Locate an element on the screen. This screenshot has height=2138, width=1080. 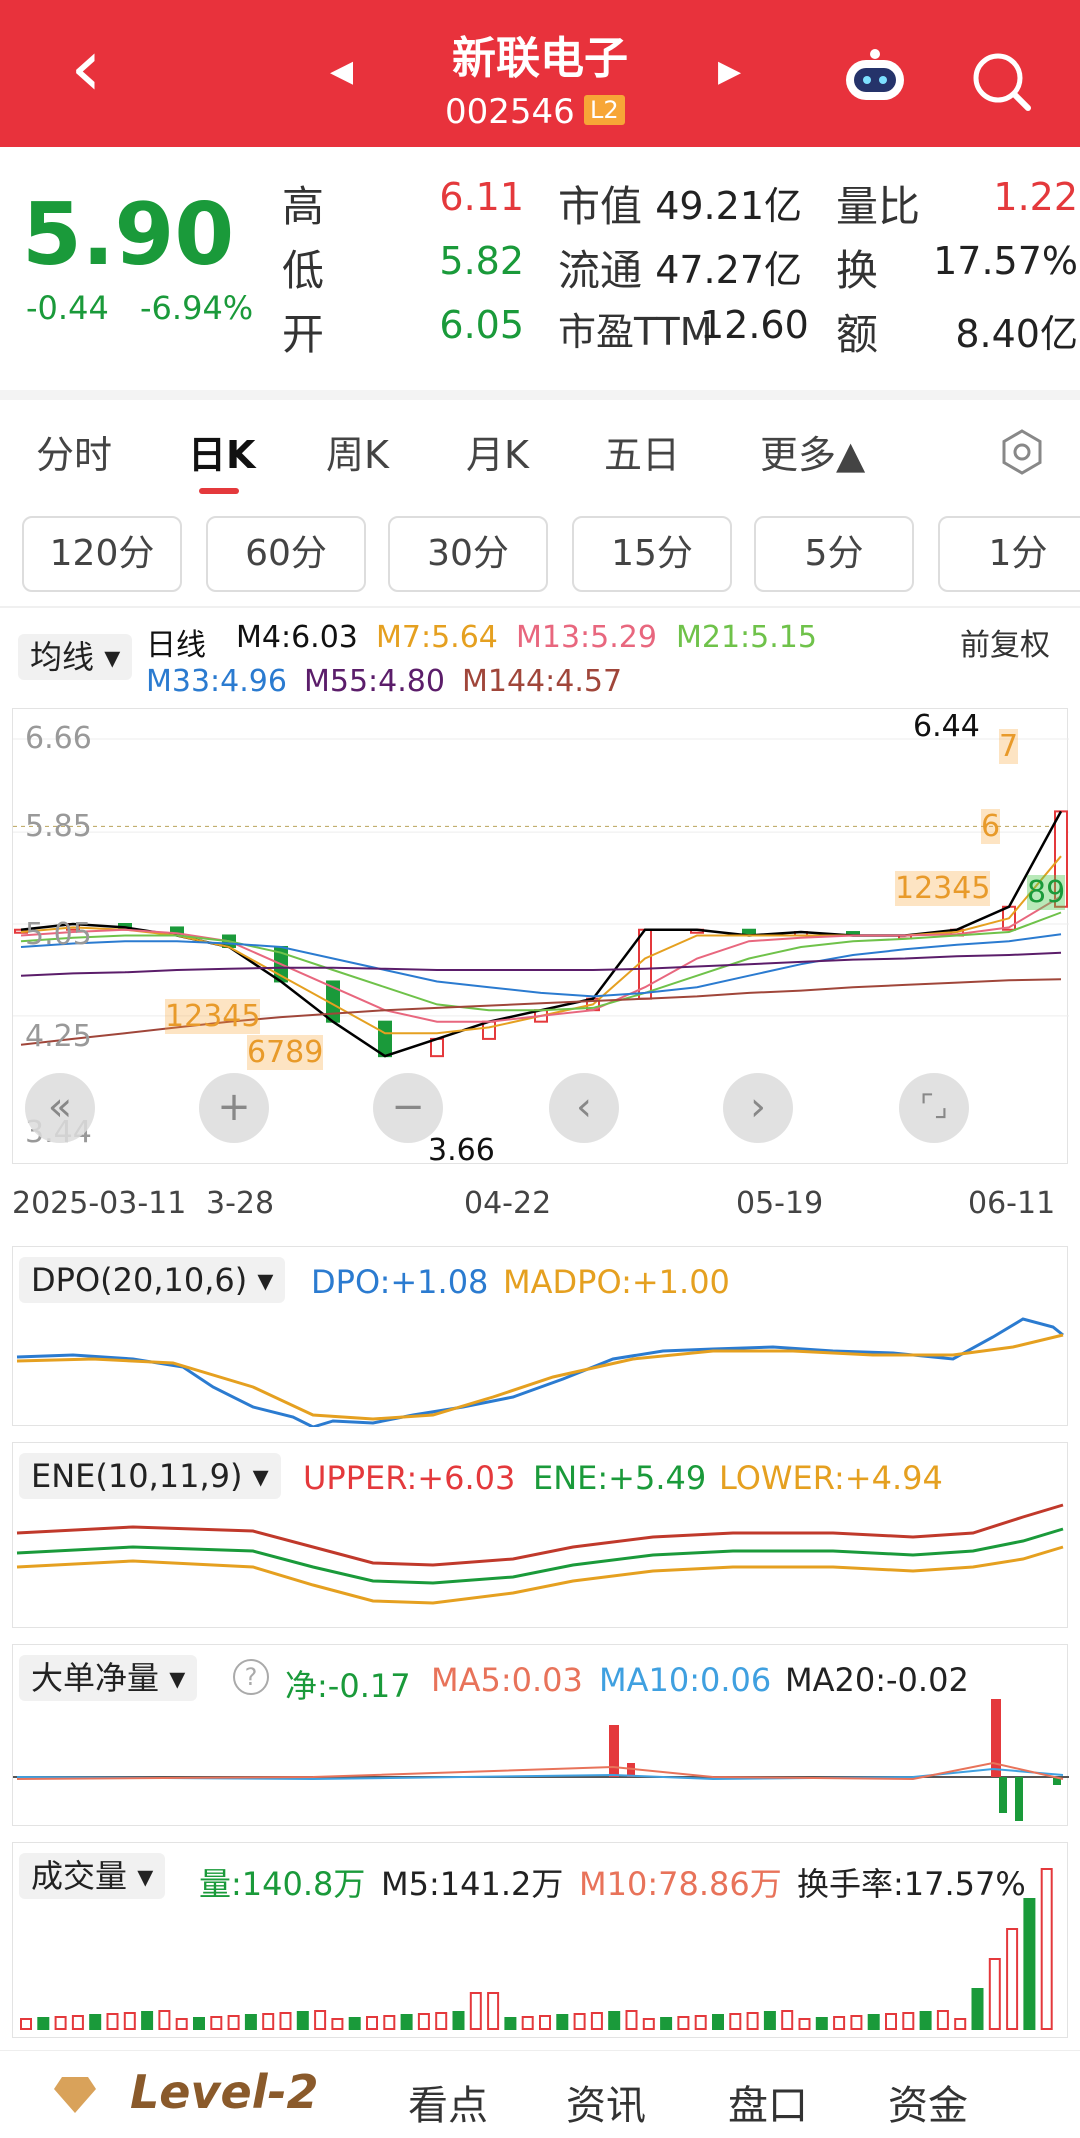
legend-m13: M13:5.29 is located at coordinates (586, 637).